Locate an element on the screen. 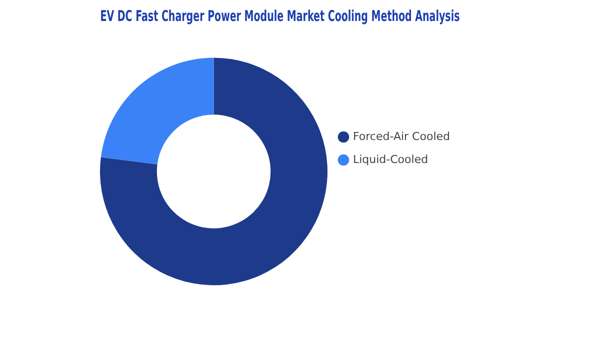 Image resolution: width=600 pixels, height=337 pixels. chart-title: EV DC Fast Charger Power Module Market Cooling Method Analysis is located at coordinates (280, 15).